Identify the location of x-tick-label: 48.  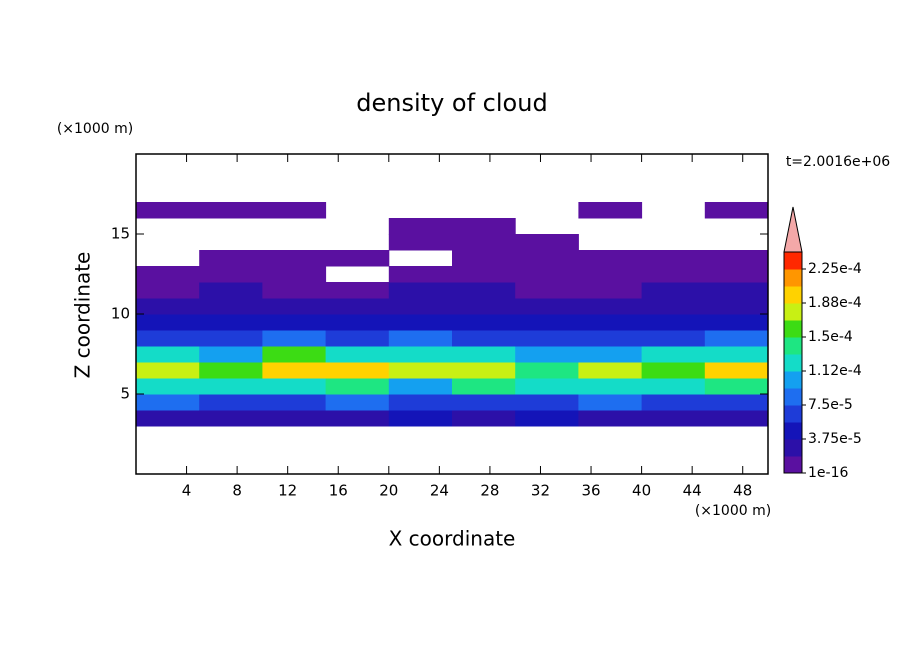
(742, 491).